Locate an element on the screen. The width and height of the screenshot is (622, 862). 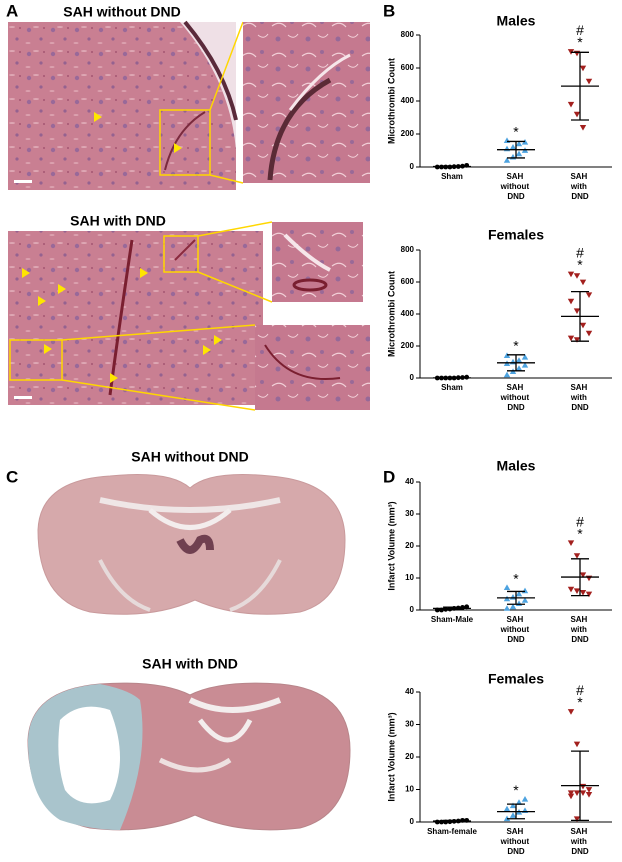
panel-label: A is located at coordinates (12, 10).